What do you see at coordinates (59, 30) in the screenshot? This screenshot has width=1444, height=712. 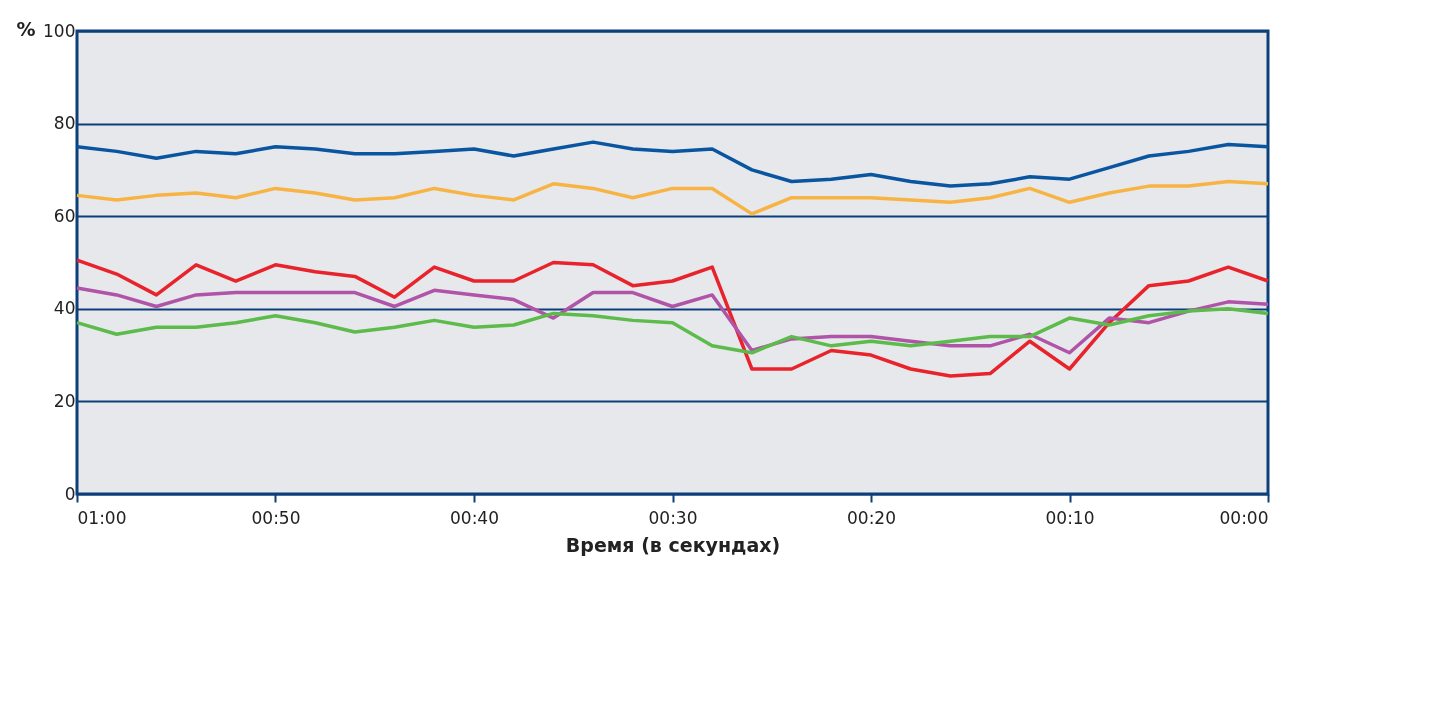 I see `y-tick-label: 100` at bounding box center [59, 30].